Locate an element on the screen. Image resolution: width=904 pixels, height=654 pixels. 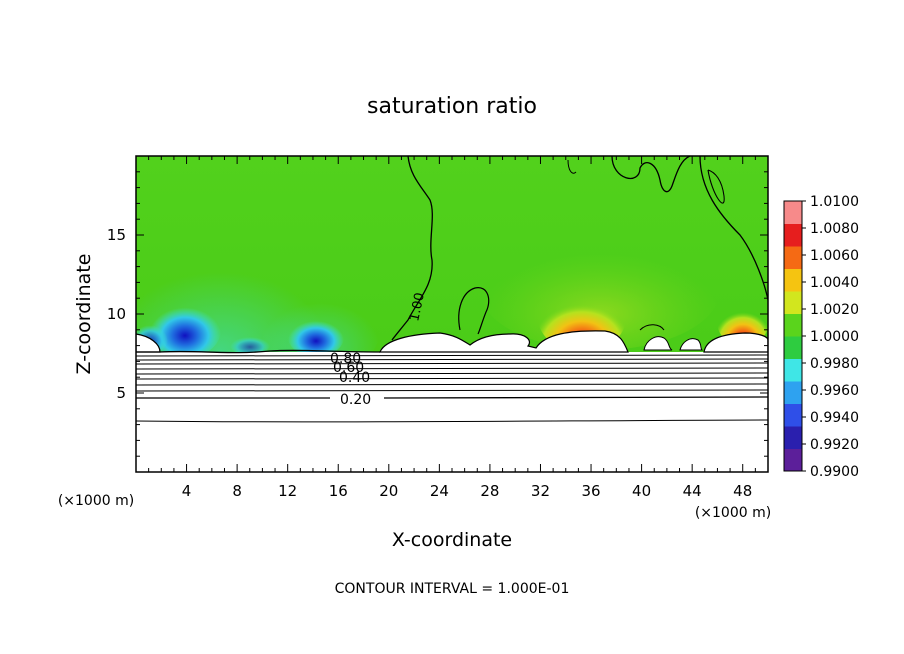
x-axis-unit: (×1000 m) is located at coordinates (733, 513).